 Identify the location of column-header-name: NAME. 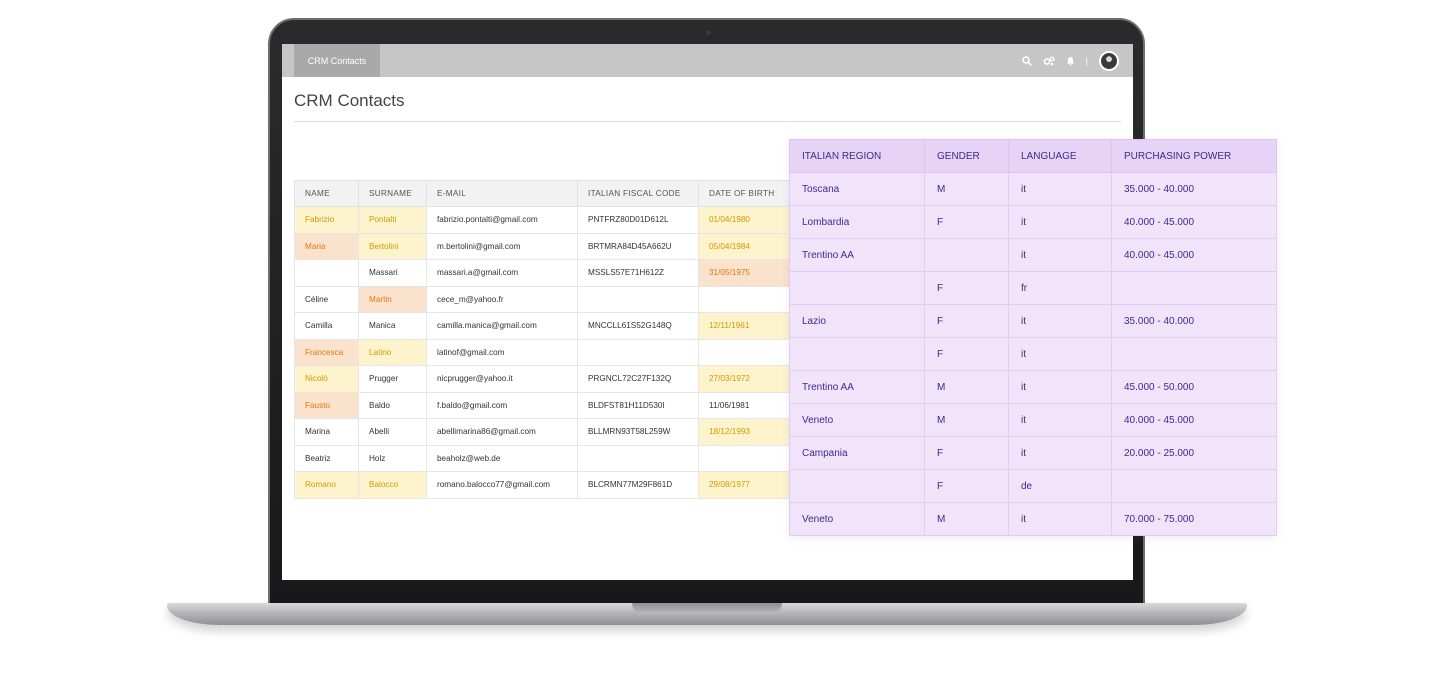
(326, 193).